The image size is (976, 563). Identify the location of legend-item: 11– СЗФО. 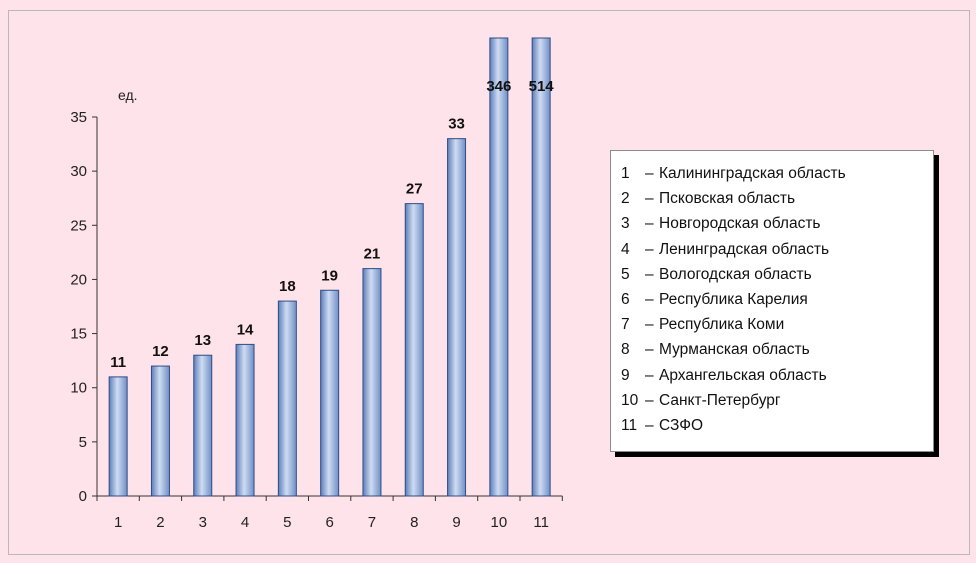
(777, 425).